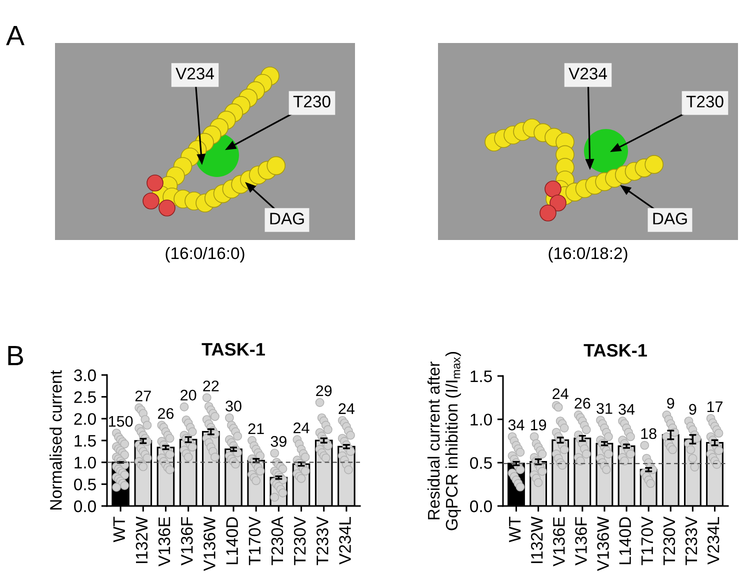 Image resolution: width=744 pixels, height=574 pixels. I want to click on annotation: 150, so click(120, 421).